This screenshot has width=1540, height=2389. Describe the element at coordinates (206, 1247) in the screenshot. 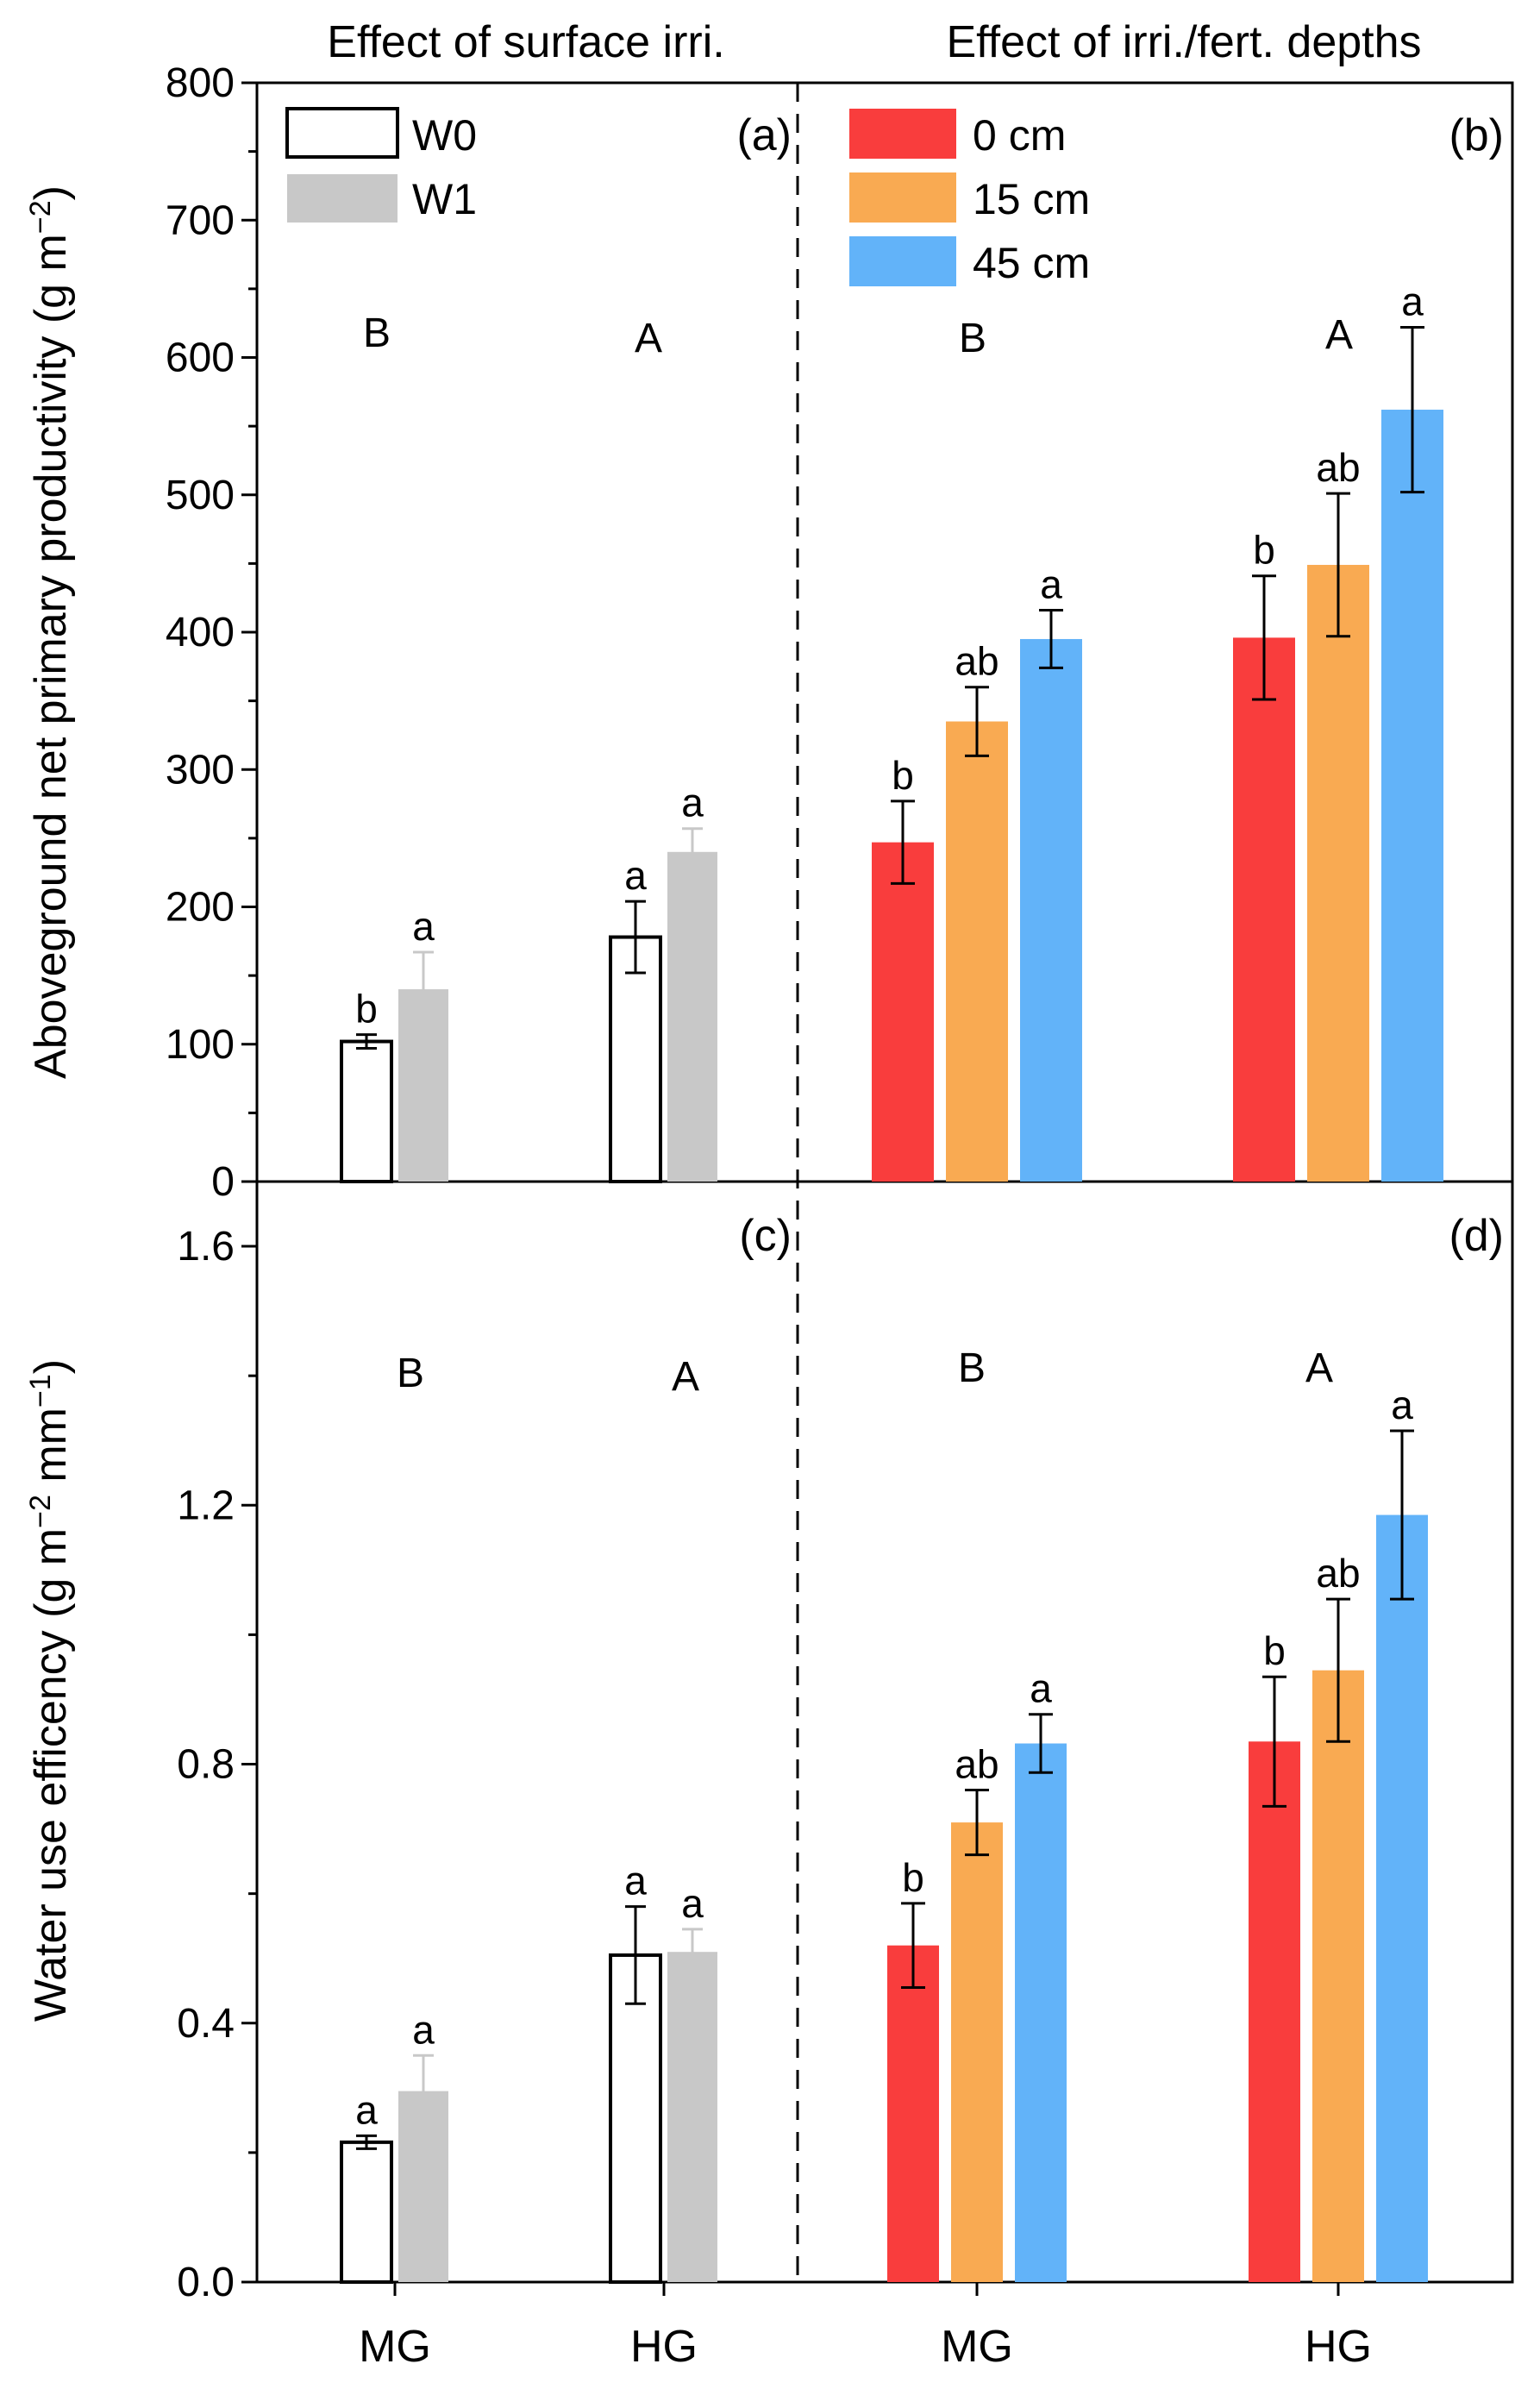

I see `y-tick-label: 1.6` at that location.